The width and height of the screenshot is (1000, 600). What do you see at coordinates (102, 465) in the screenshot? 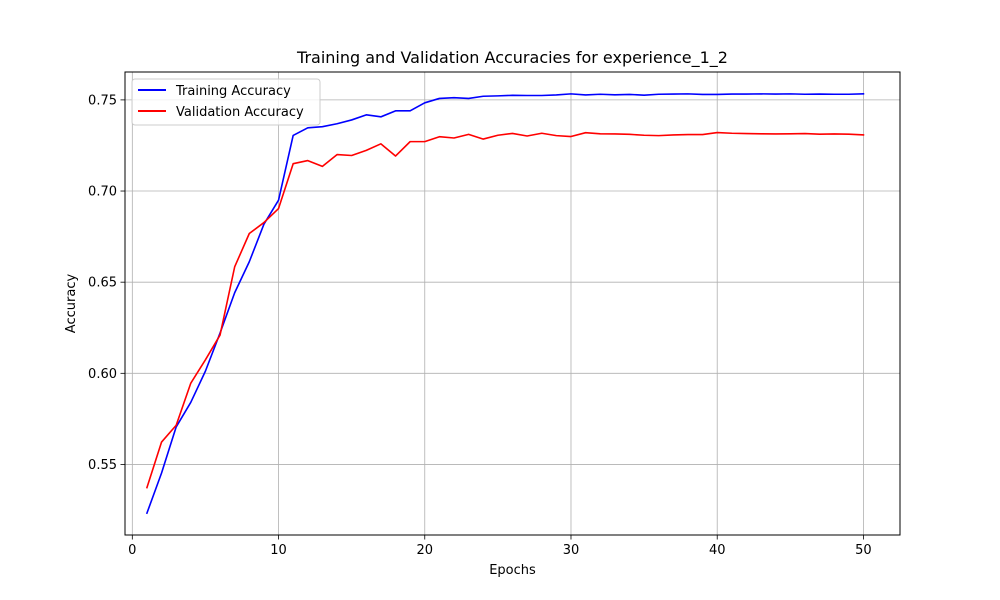
I see `y-tick-label: 0.55` at bounding box center [102, 465].